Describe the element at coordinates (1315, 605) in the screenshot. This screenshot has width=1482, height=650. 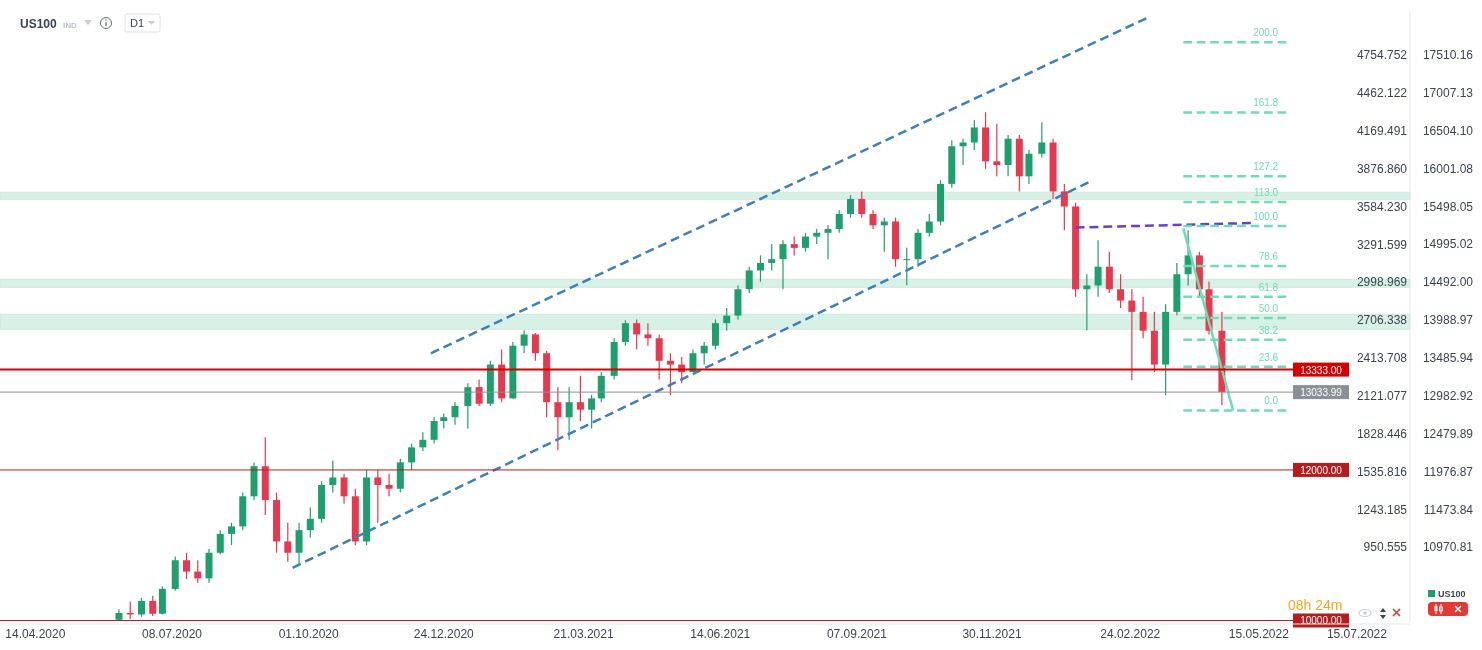
I see `annotation: 08h 24m` at that location.